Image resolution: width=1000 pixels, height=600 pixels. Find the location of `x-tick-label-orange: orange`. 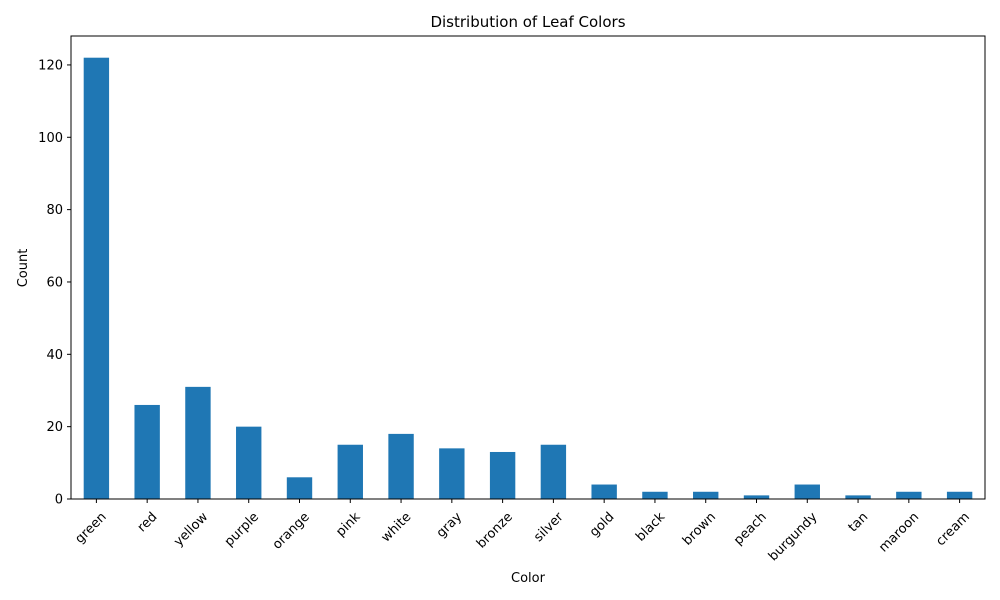

x-tick-label-orange: orange is located at coordinates (291, 531).